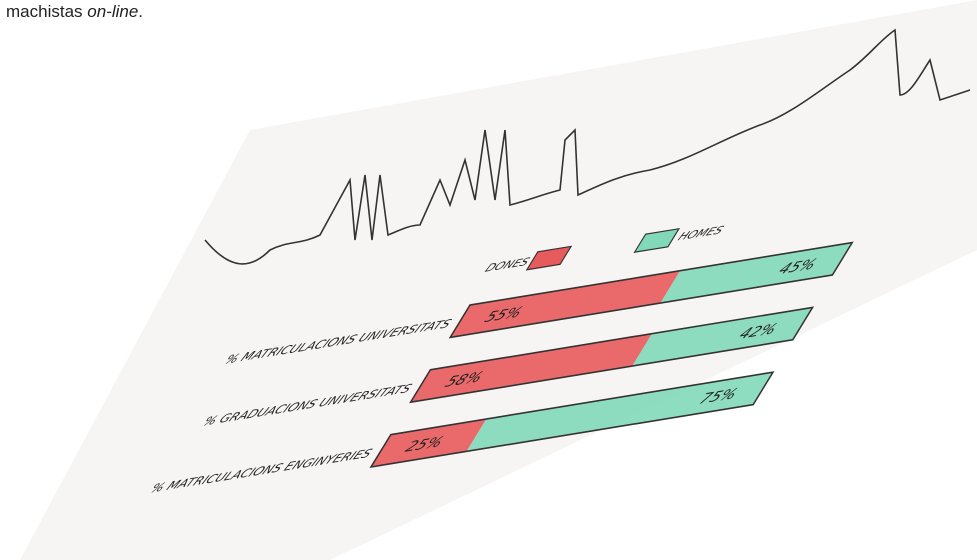 This screenshot has width=977, height=560. What do you see at coordinates (503, 314) in the screenshot?
I see `value-label: 55%` at bounding box center [503, 314].